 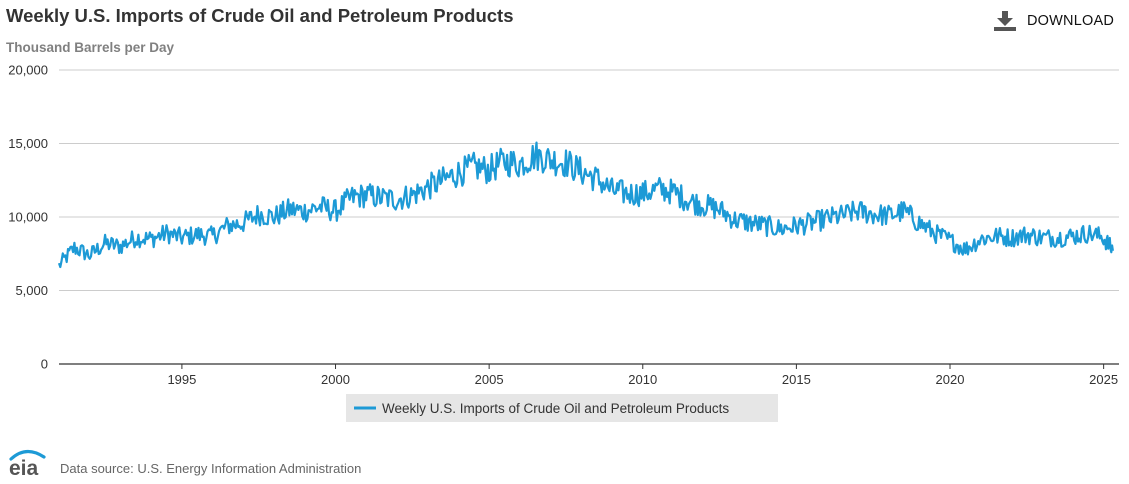 I want to click on x-tick-label: 2000, so click(x=335, y=379).